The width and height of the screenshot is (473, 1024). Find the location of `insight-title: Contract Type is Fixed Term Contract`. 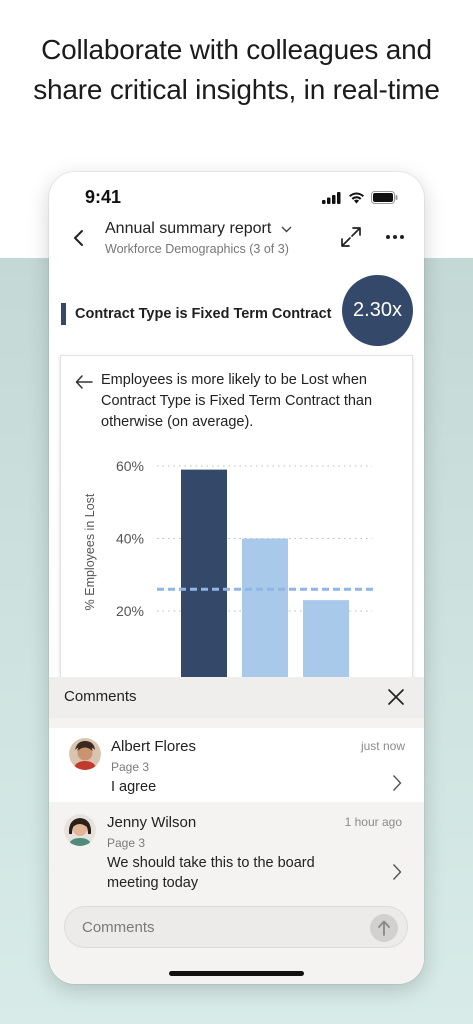

insight-title: Contract Type is Fixed Term Contract is located at coordinates (196, 314).